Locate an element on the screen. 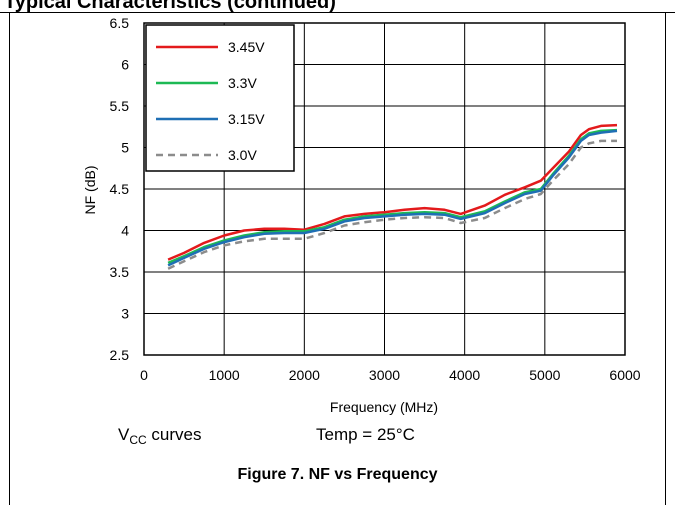  vcc-label-subscript: CC is located at coordinates (138, 440).